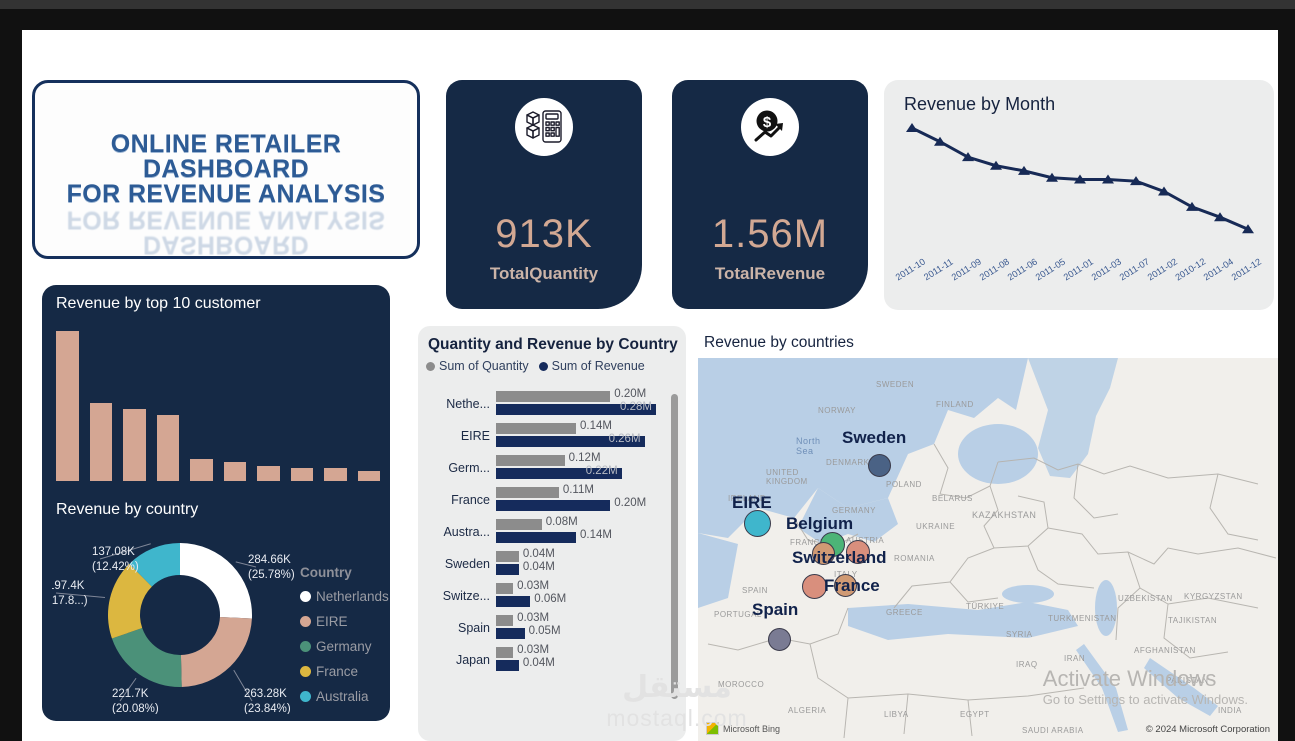  Describe the element at coordinates (533, 650) in the screenshot. I see `quantity-value-label: 0.03M` at that location.